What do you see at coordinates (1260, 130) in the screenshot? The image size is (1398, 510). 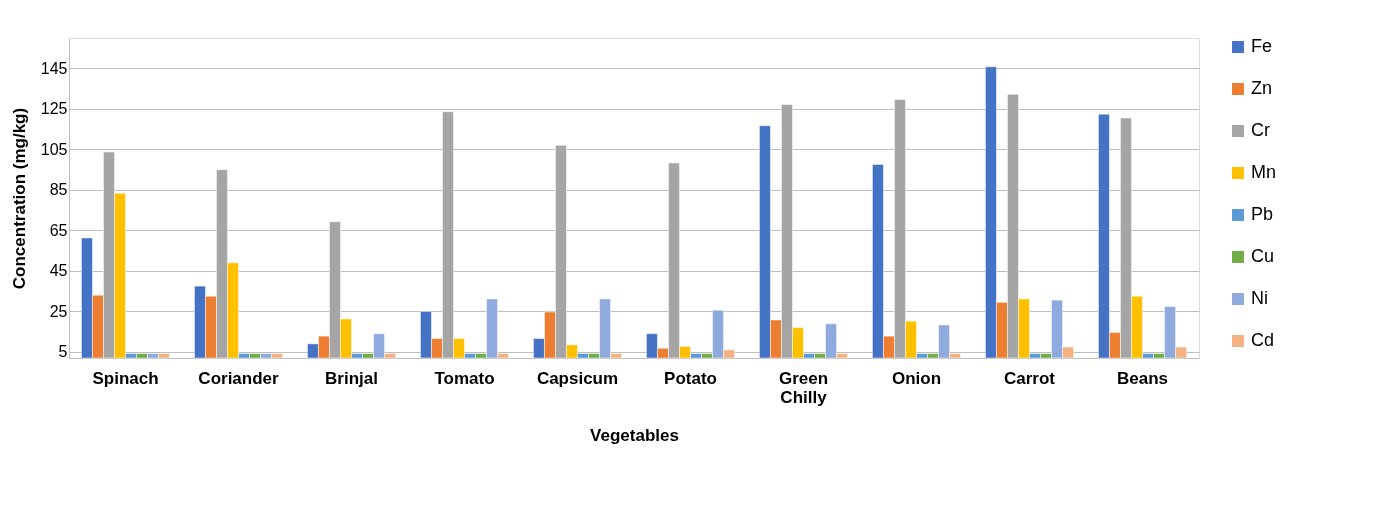 I see `legend-label: Cr` at bounding box center [1260, 130].